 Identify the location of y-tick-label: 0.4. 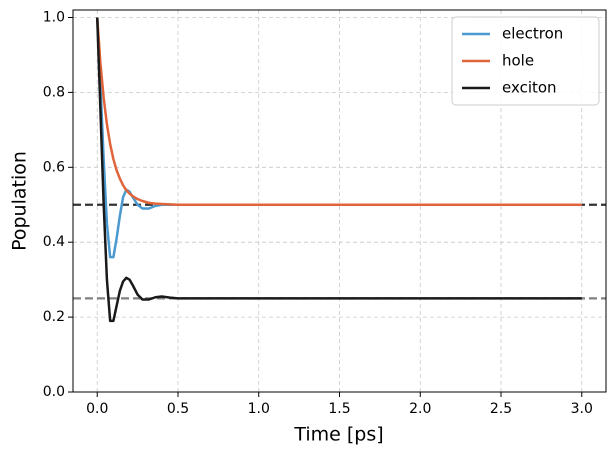
(54, 242).